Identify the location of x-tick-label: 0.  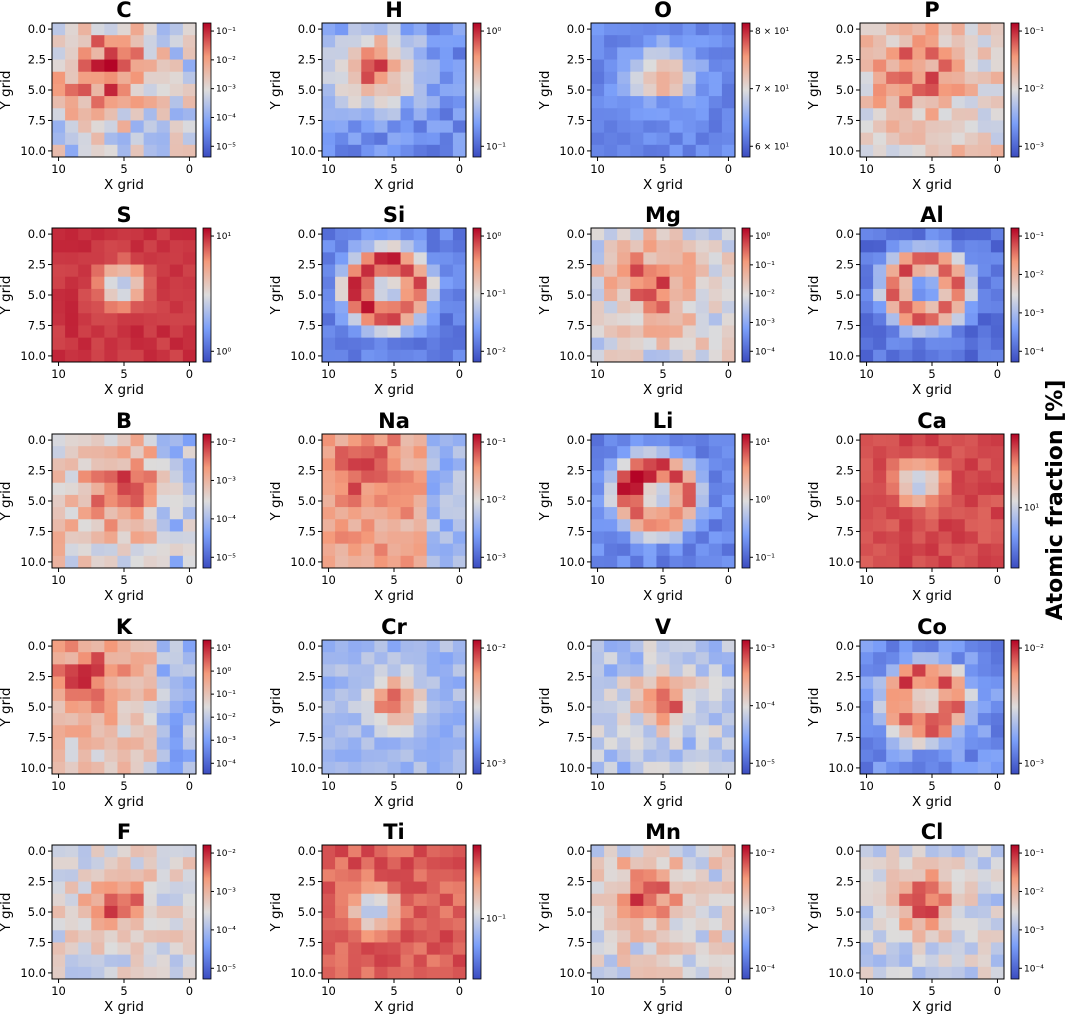
(459, 786).